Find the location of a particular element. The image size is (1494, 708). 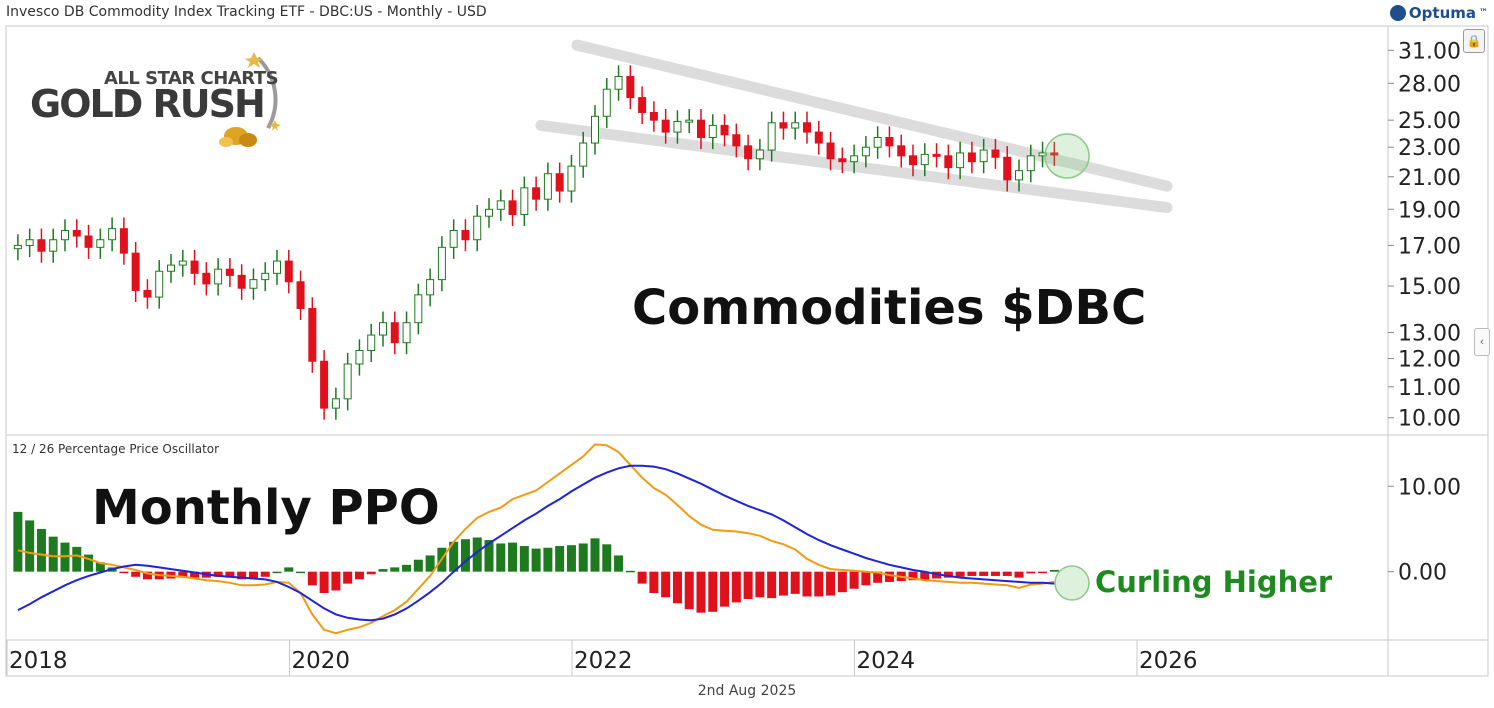

price-tick-label: 19.00 is located at coordinates (1429, 210).